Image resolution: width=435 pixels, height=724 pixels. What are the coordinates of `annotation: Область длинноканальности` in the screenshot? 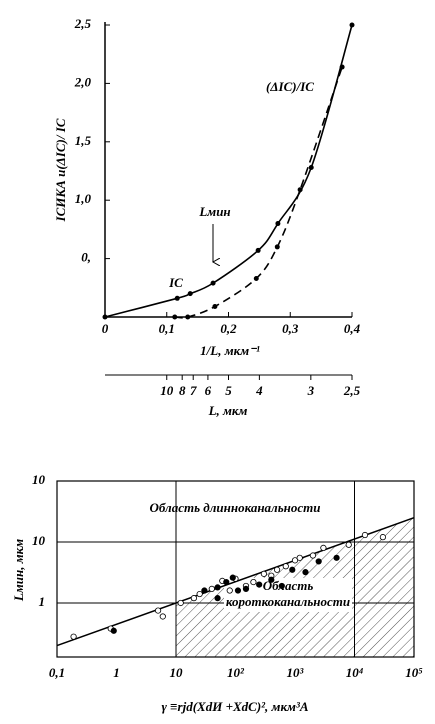 It's located at (234, 507).